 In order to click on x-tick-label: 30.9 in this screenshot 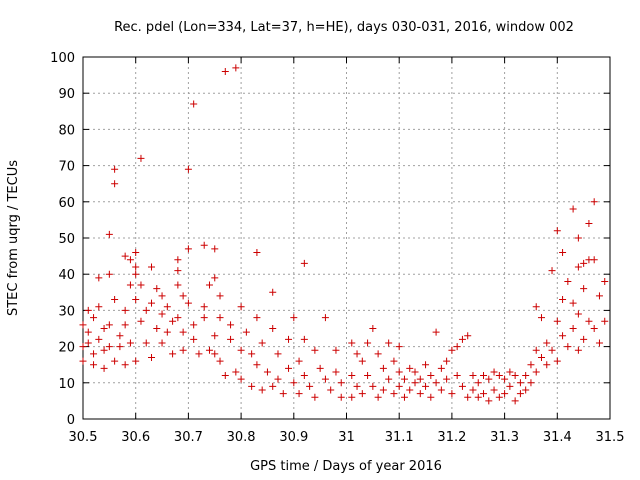, I will do `click(293, 437)`.